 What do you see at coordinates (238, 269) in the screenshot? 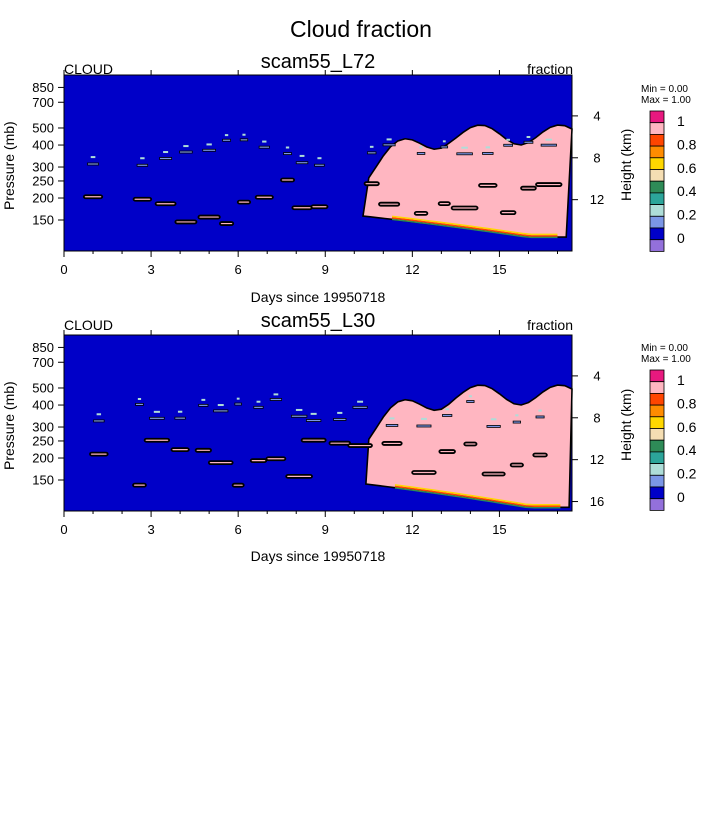
I see `x-tick-label: 6` at bounding box center [238, 269].